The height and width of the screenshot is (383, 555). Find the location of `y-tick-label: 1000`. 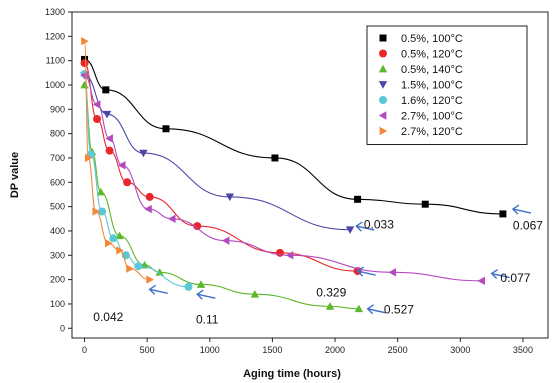

y-tick-label: 1000 is located at coordinates (55, 85).